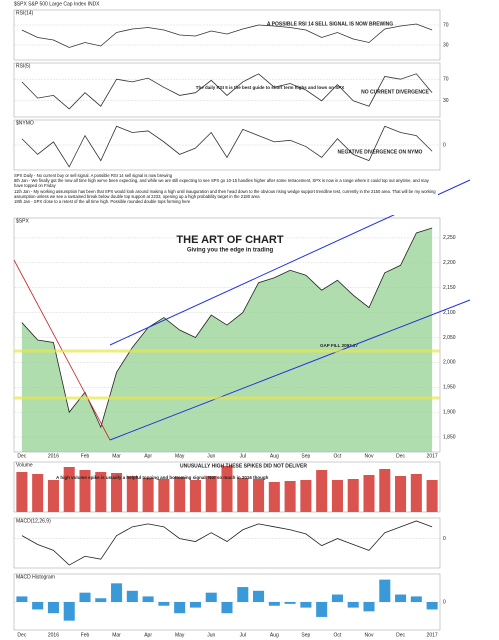  Describe the element at coordinates (449, 363) in the screenshot. I see `y-tick-label: 2,000` at that location.